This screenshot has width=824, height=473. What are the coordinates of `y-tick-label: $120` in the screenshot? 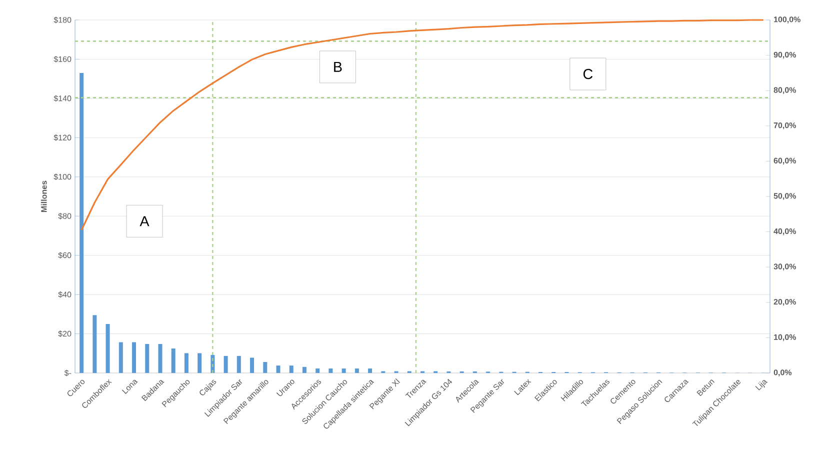 It's located at (63, 137).